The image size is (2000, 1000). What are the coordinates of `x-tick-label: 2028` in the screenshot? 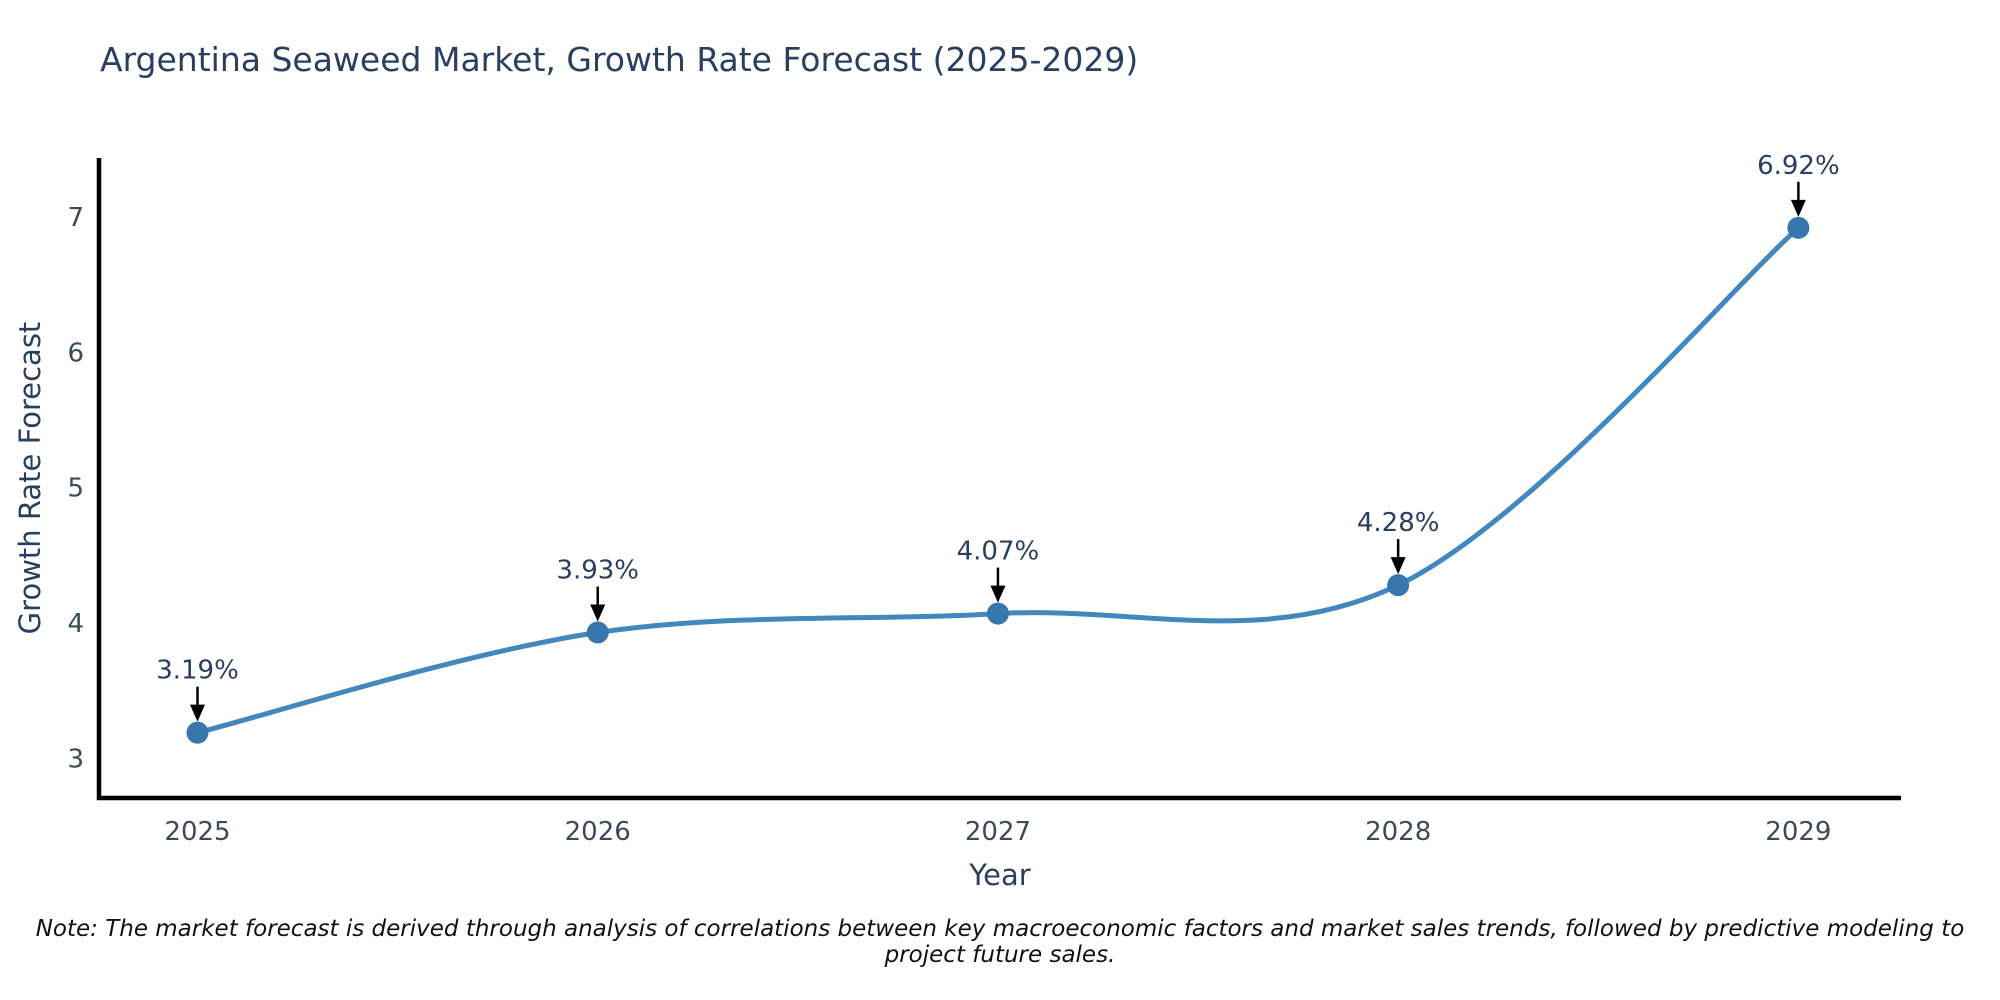 It's located at (1398, 832).